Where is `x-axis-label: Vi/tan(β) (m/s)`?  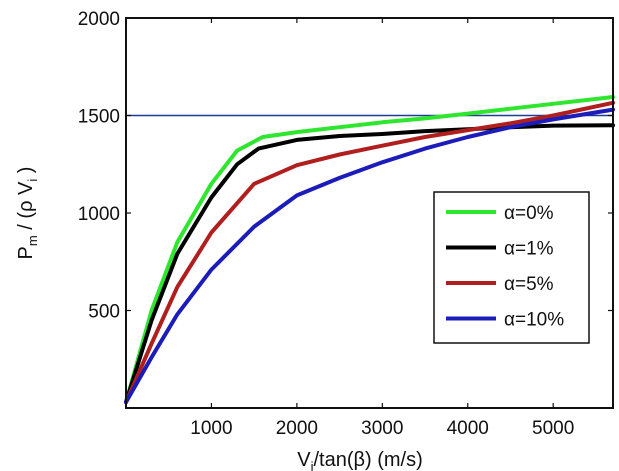 x-axis-label: Vi/tan(β) (m/s) is located at coordinates (360, 460).